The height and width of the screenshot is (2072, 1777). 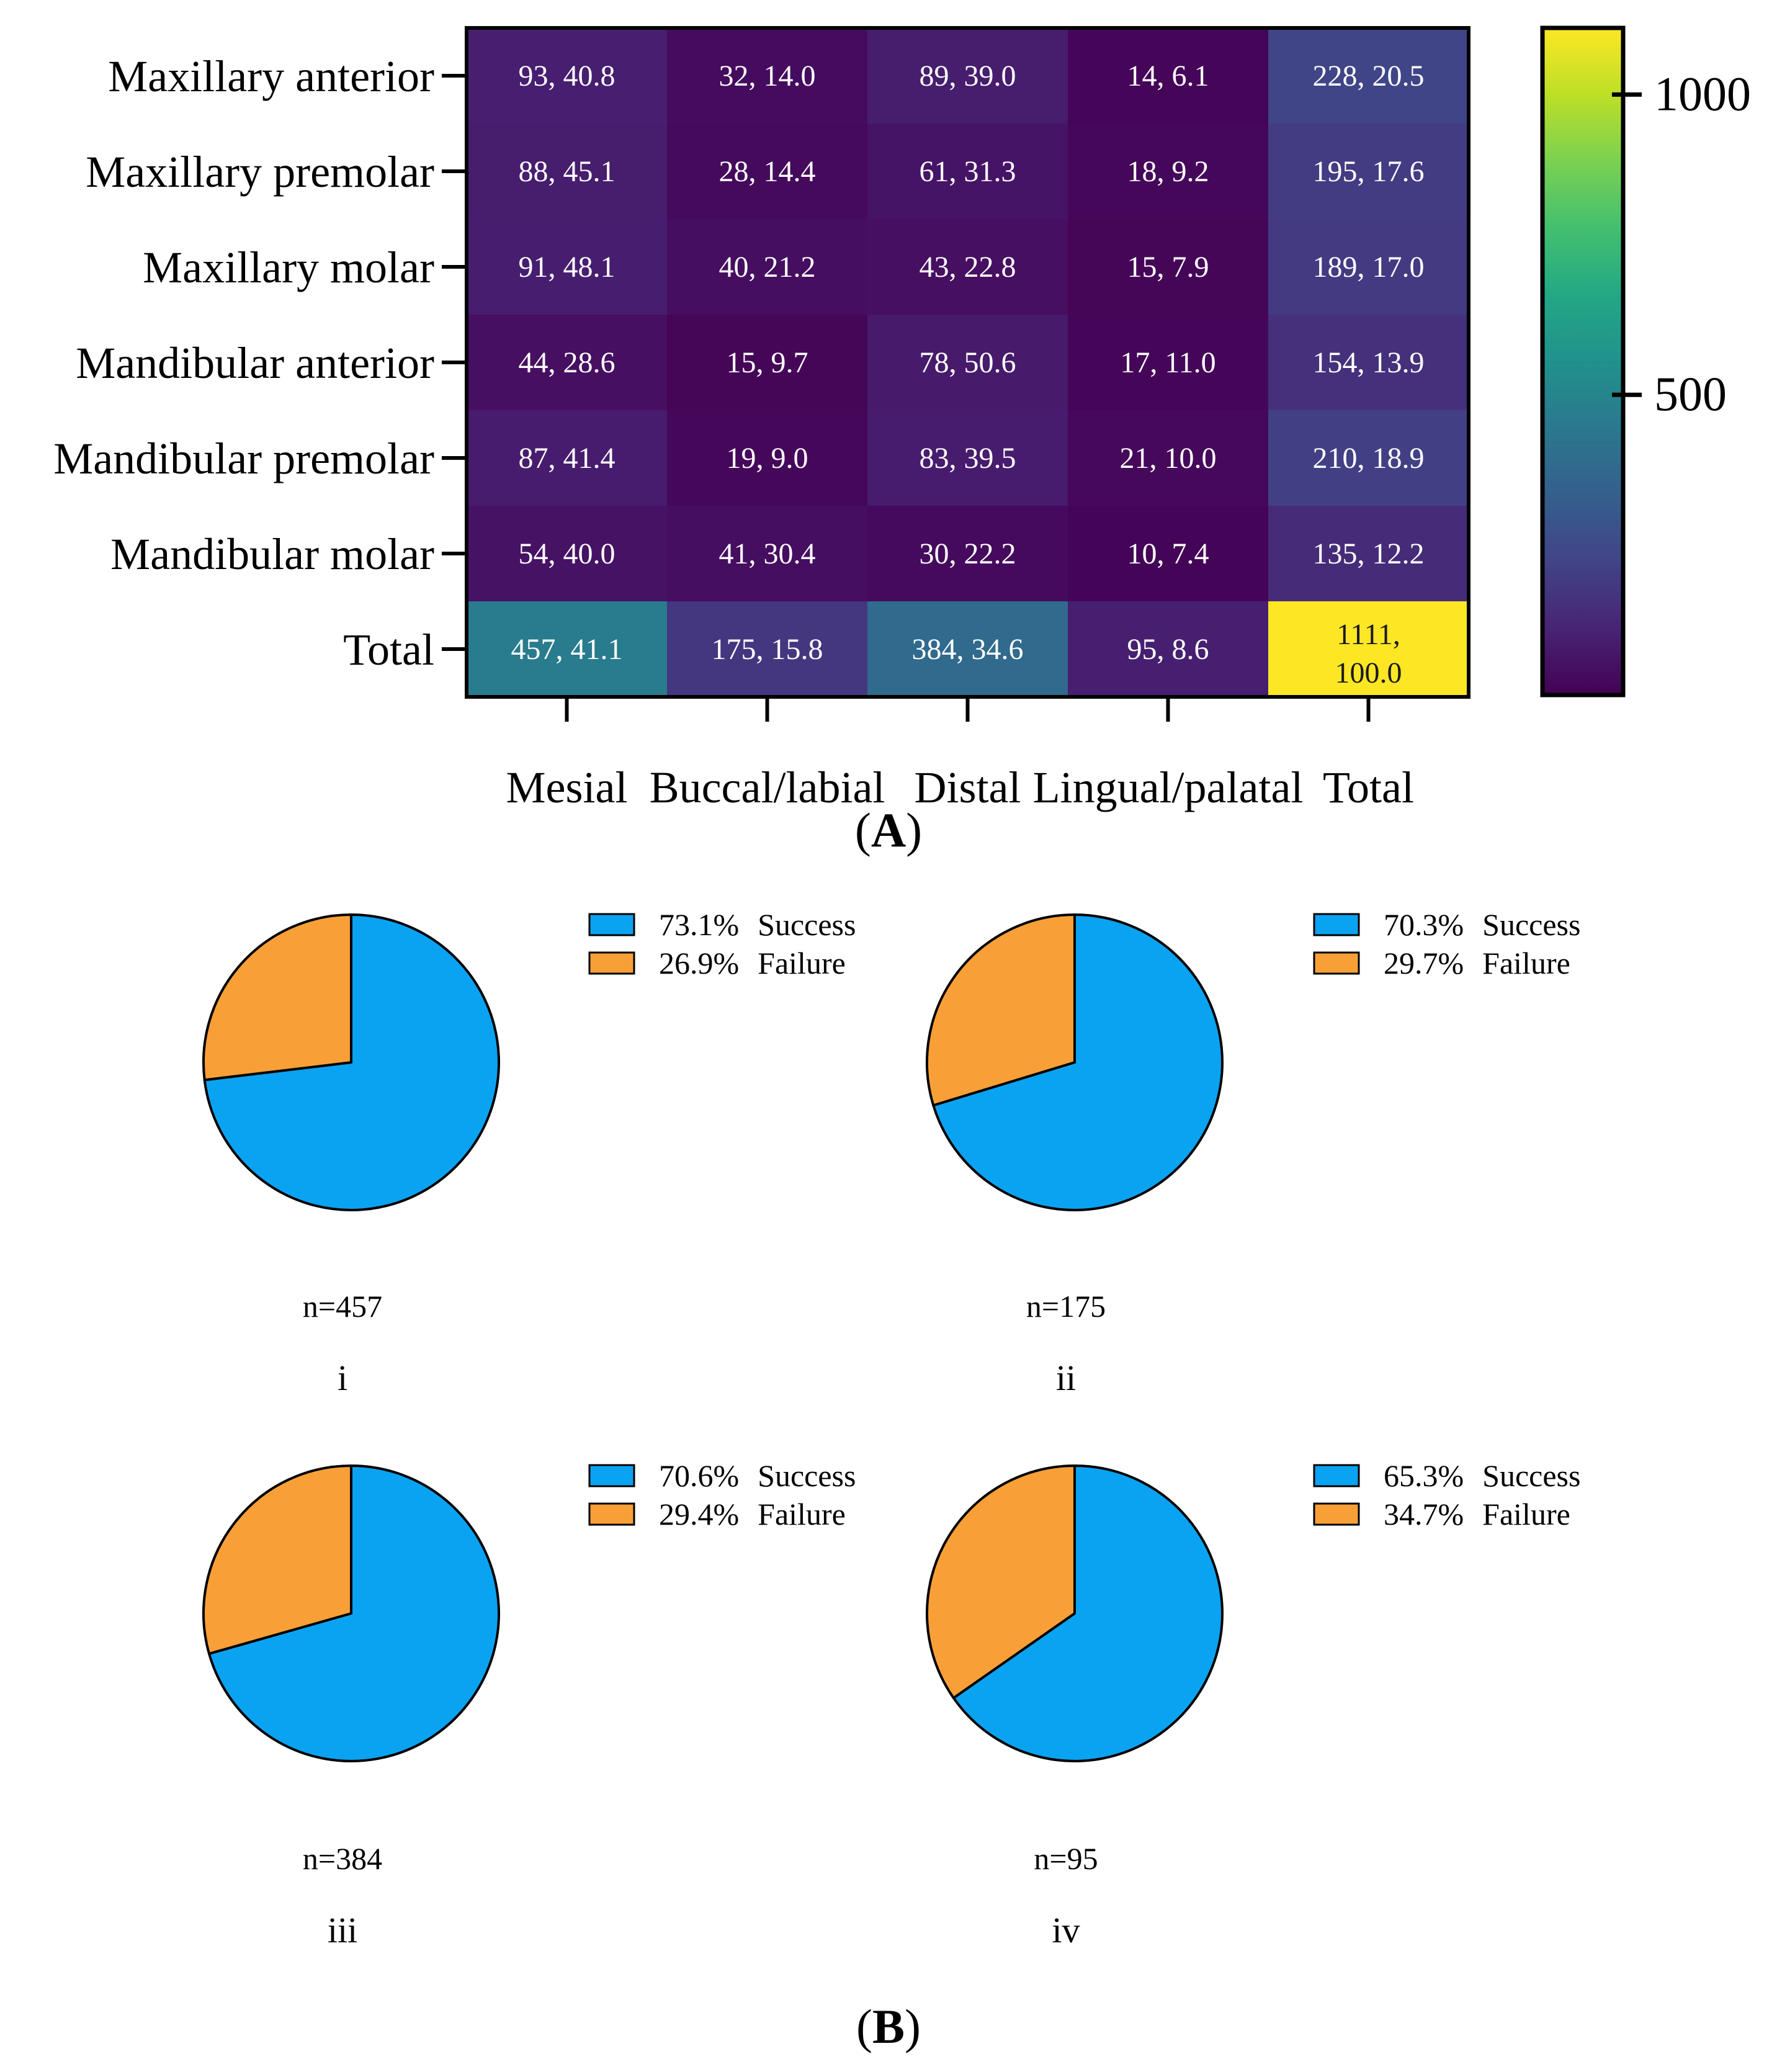 What do you see at coordinates (1168, 458) in the screenshot?
I see `heatmap-cell-mandibular-premolar-lingual-palatal` at bounding box center [1168, 458].